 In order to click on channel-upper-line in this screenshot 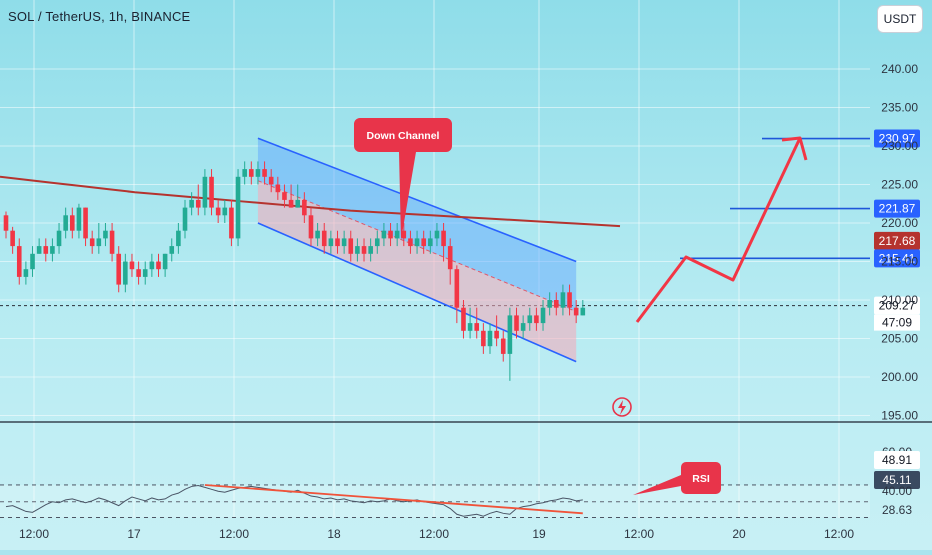, I will do `click(417, 200)`.